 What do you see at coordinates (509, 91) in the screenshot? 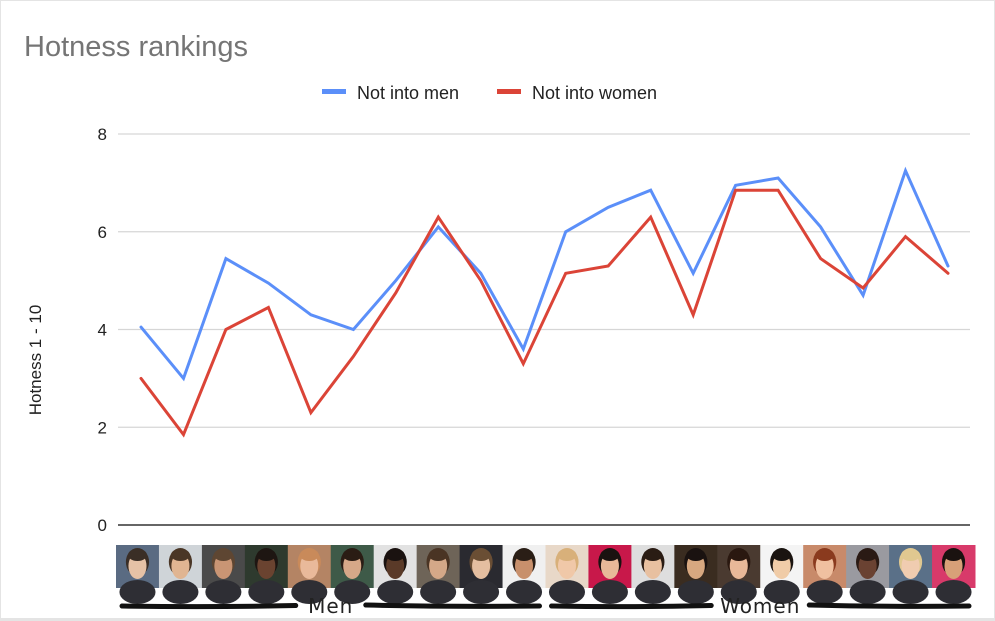
I see `legend-swatch-not-into-women` at bounding box center [509, 91].